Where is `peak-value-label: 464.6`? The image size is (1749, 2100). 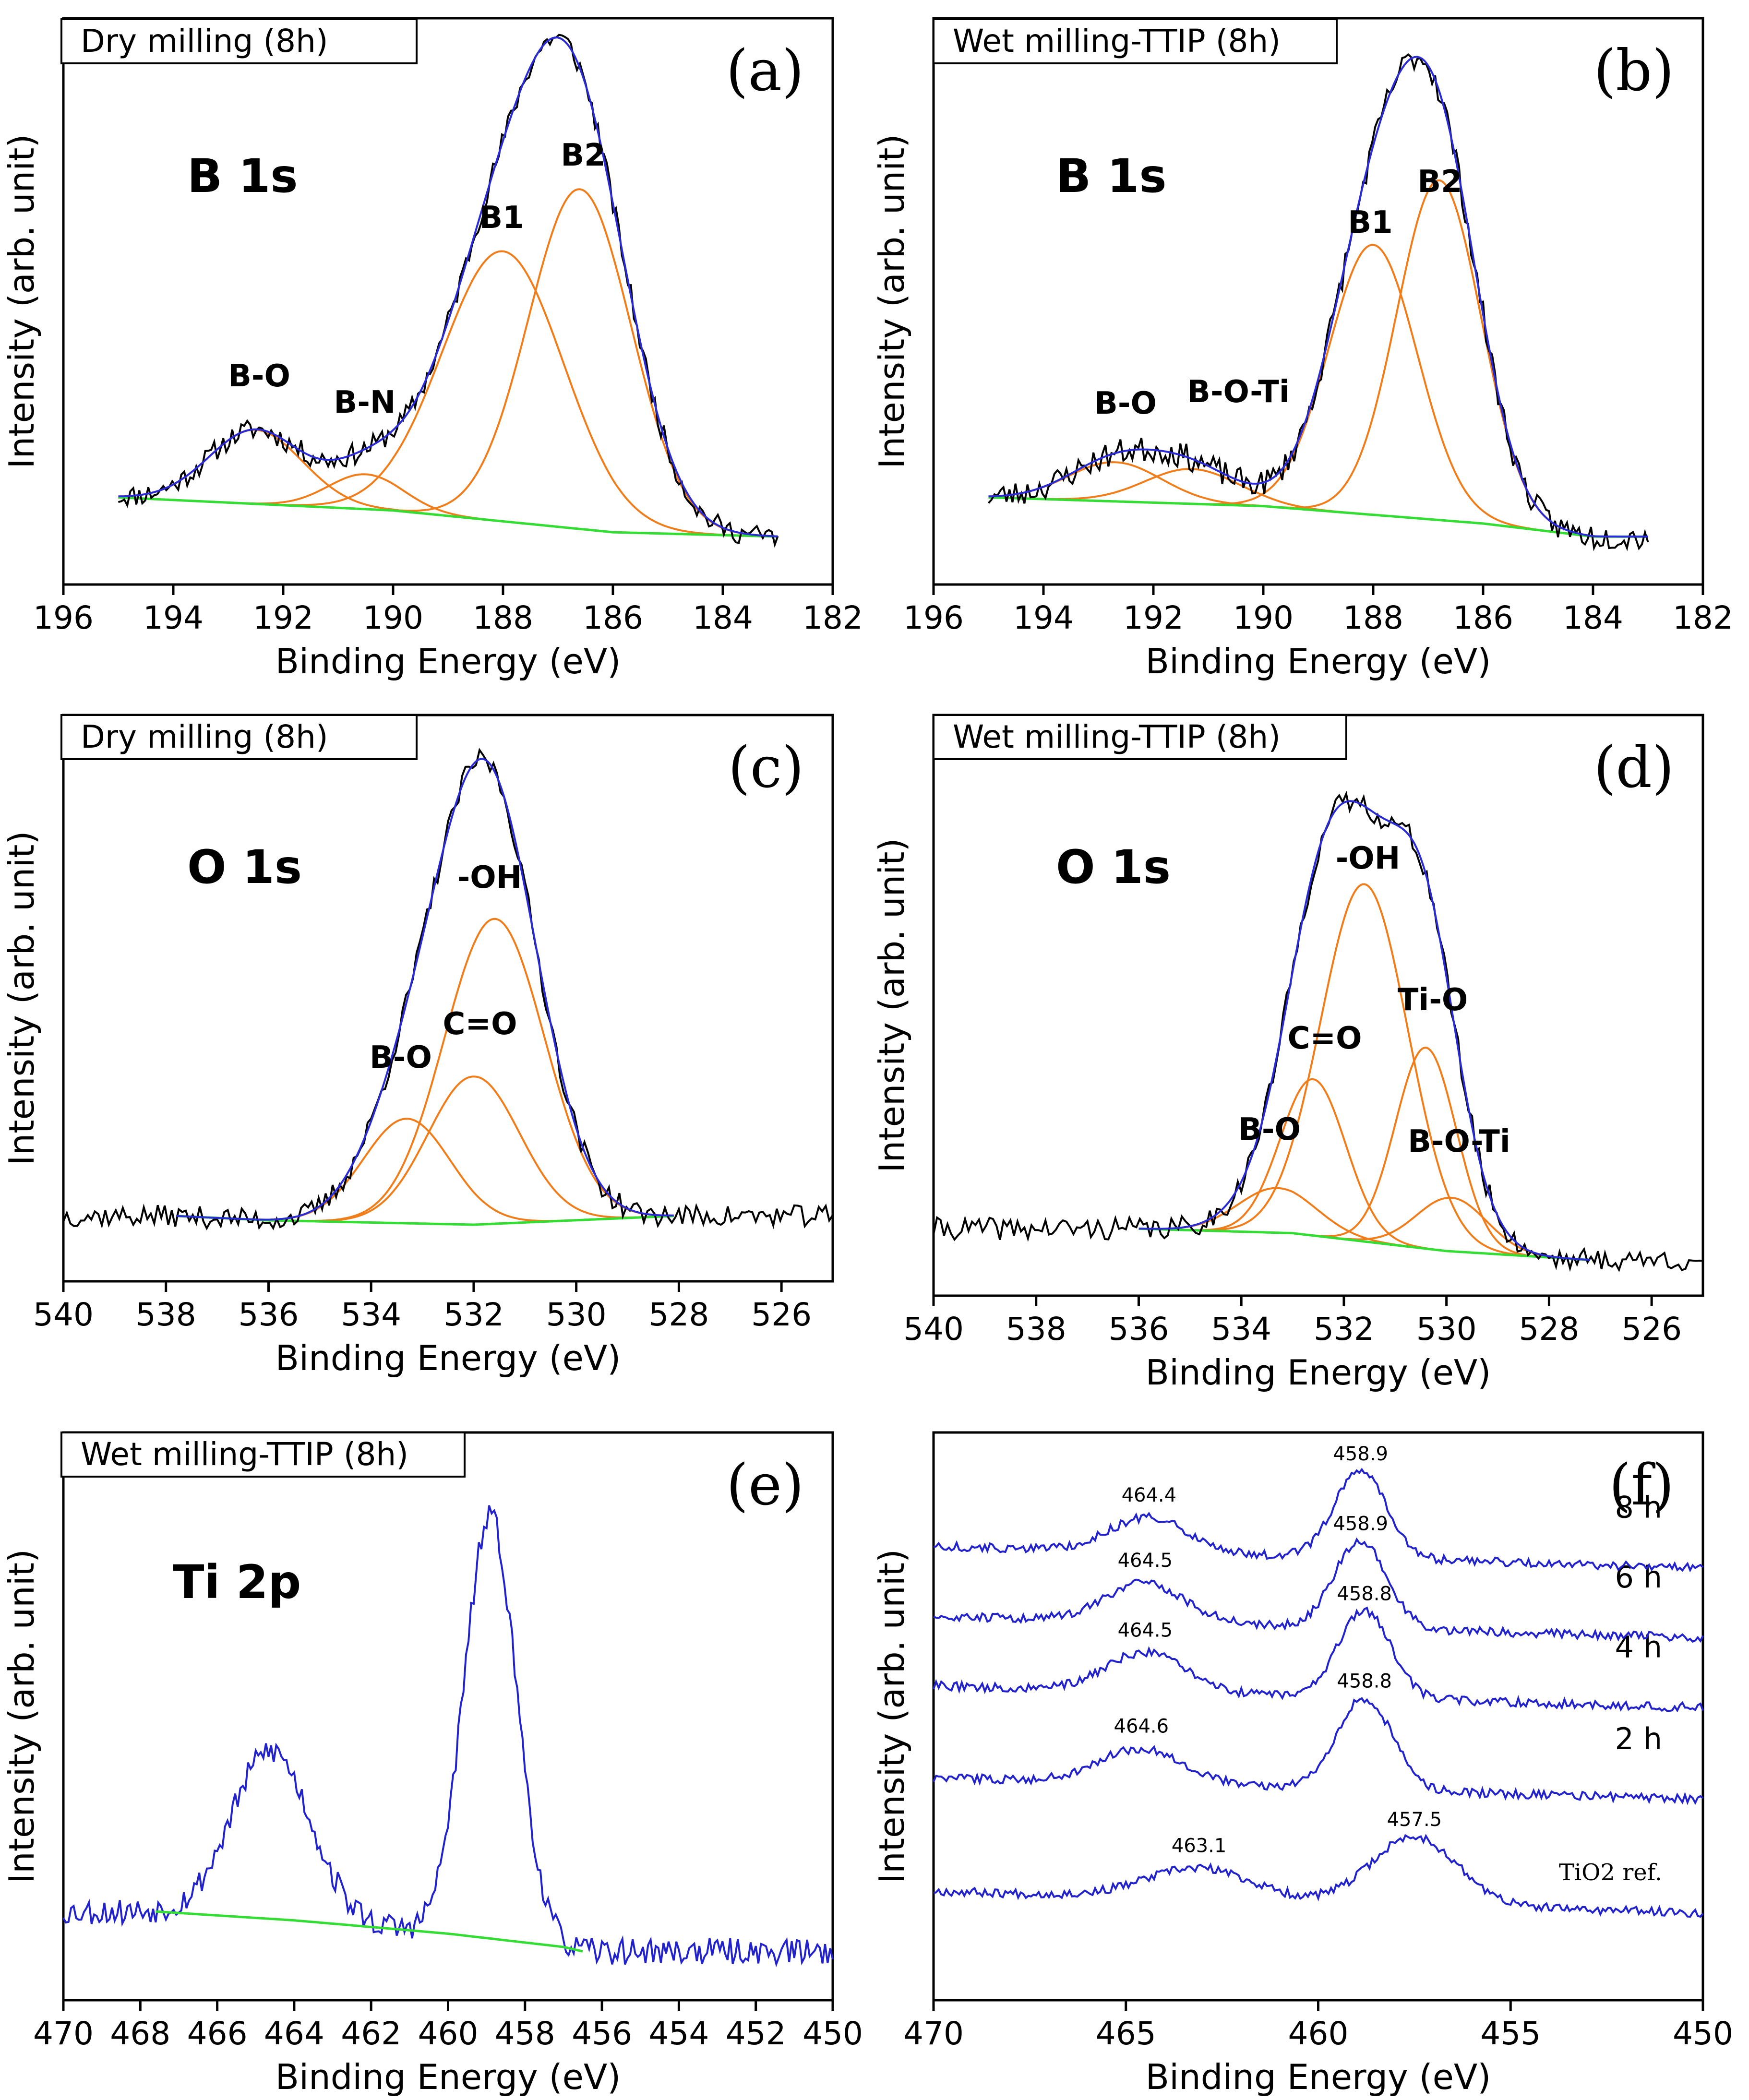 peak-value-label: 464.6 is located at coordinates (1141, 1727).